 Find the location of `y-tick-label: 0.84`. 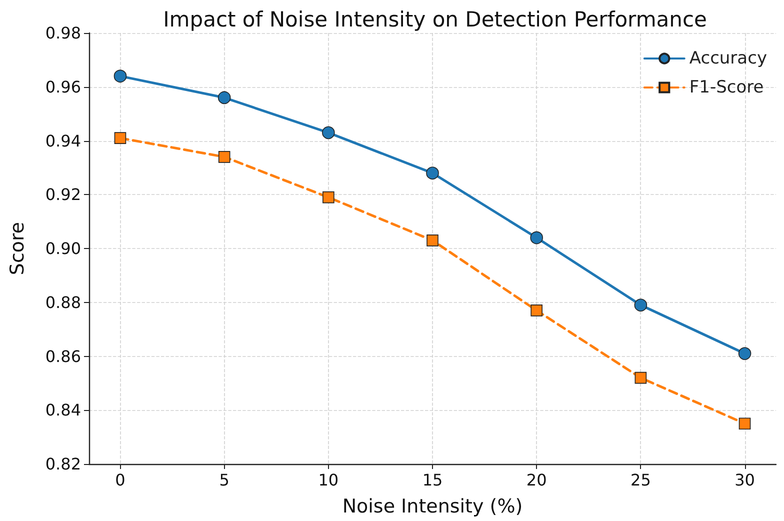

y-tick-label: 0.84 is located at coordinates (63, 410).